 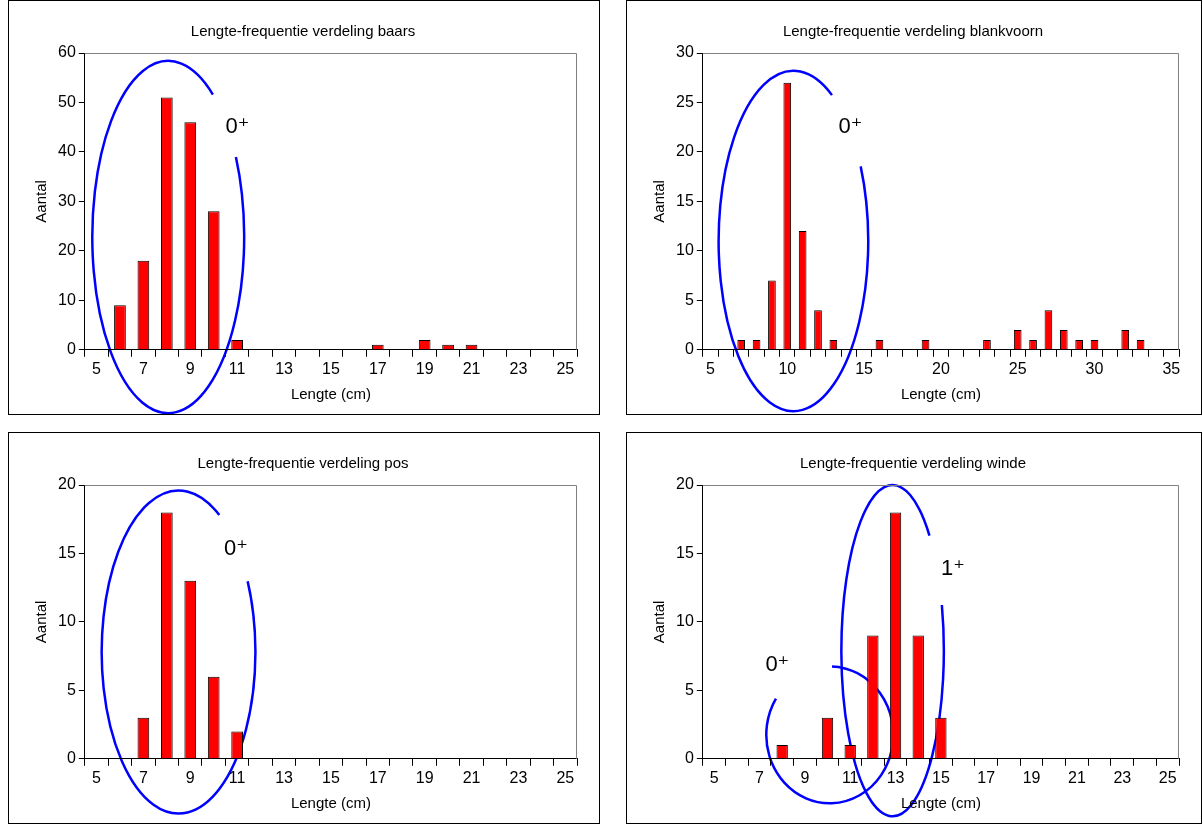 What do you see at coordinates (303, 463) in the screenshot?
I see `chart-title: Lengte-frequentie verdeling pos` at bounding box center [303, 463].